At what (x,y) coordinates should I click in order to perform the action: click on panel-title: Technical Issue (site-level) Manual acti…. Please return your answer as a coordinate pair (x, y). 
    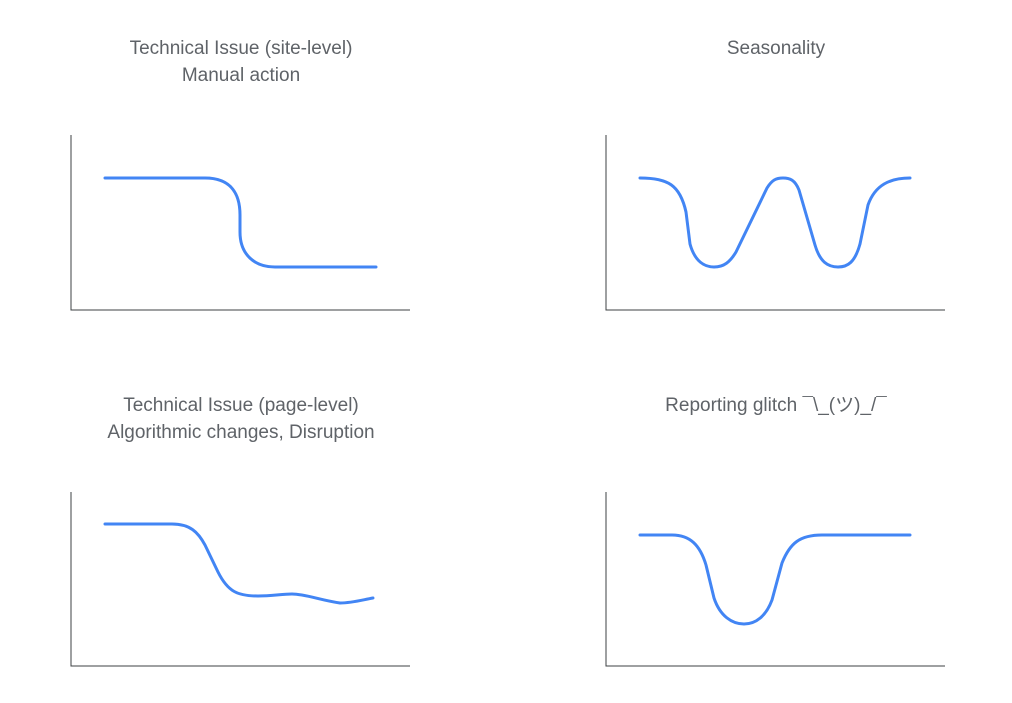
    Looking at the image, I should click on (241, 62).